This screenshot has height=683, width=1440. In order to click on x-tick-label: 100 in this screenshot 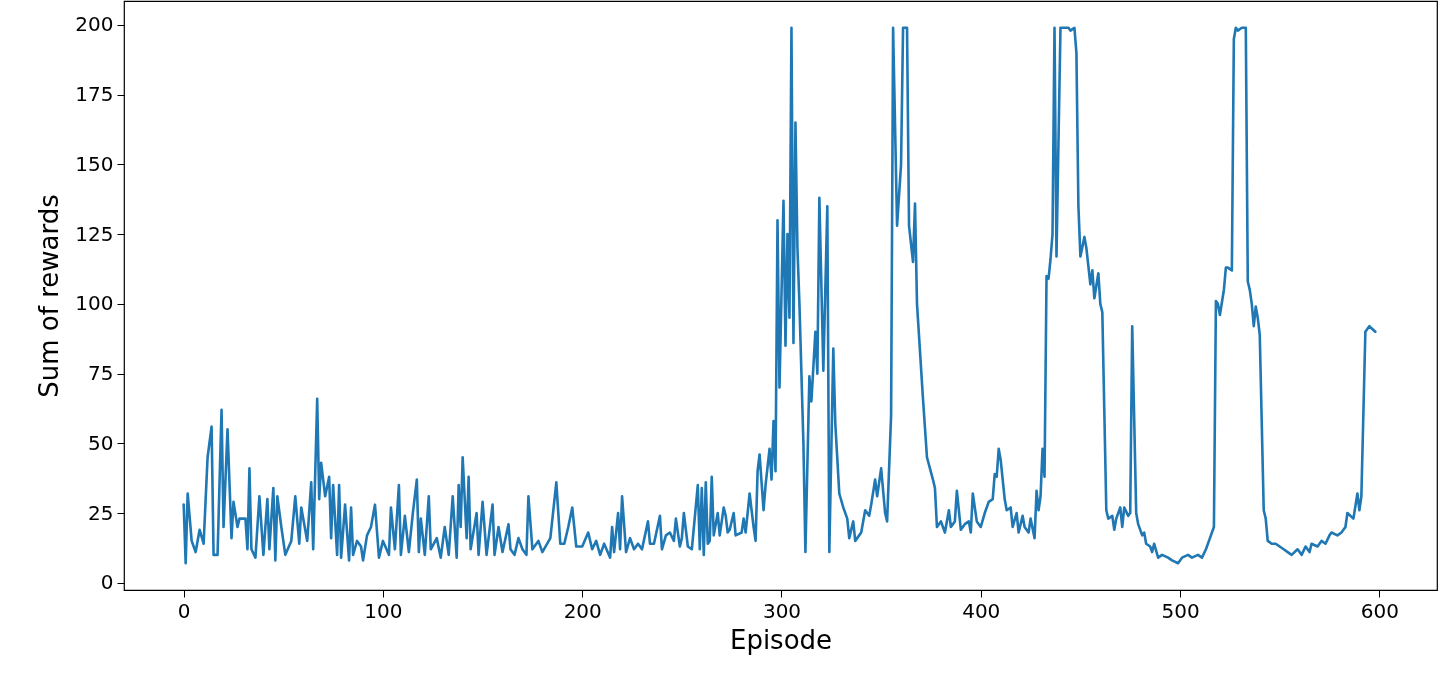, I will do `click(383, 610)`.